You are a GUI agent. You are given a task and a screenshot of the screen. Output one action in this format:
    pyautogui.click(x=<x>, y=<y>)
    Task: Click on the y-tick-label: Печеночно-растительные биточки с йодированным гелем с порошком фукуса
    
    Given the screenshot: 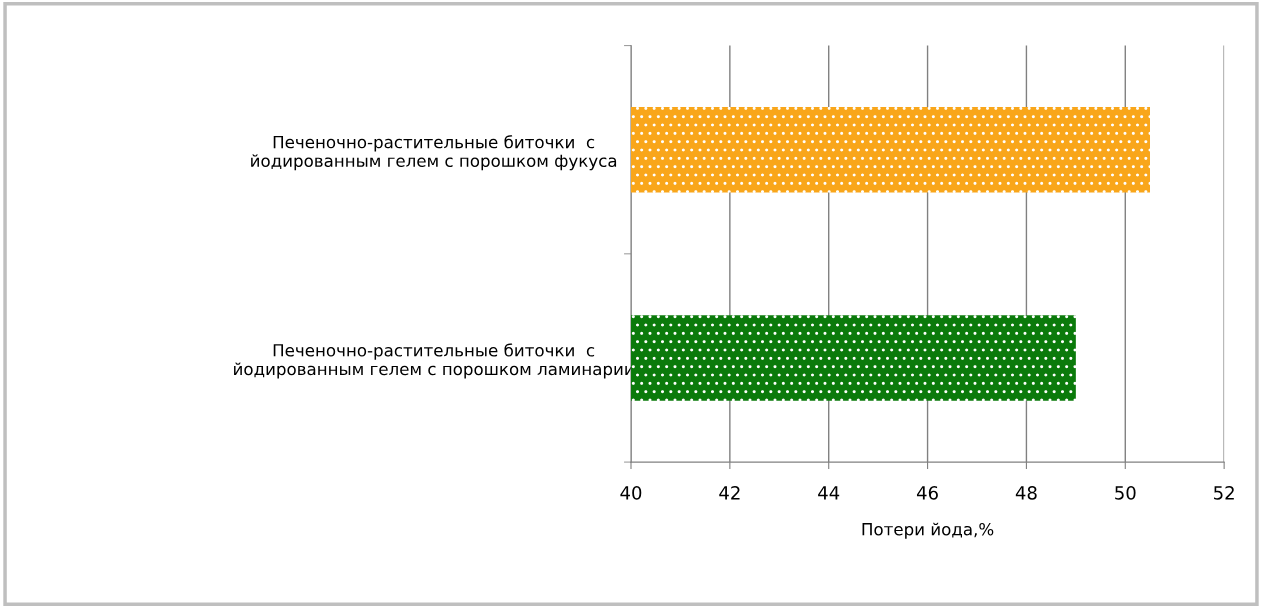 What is the action you would take?
    pyautogui.click(x=434, y=153)
    